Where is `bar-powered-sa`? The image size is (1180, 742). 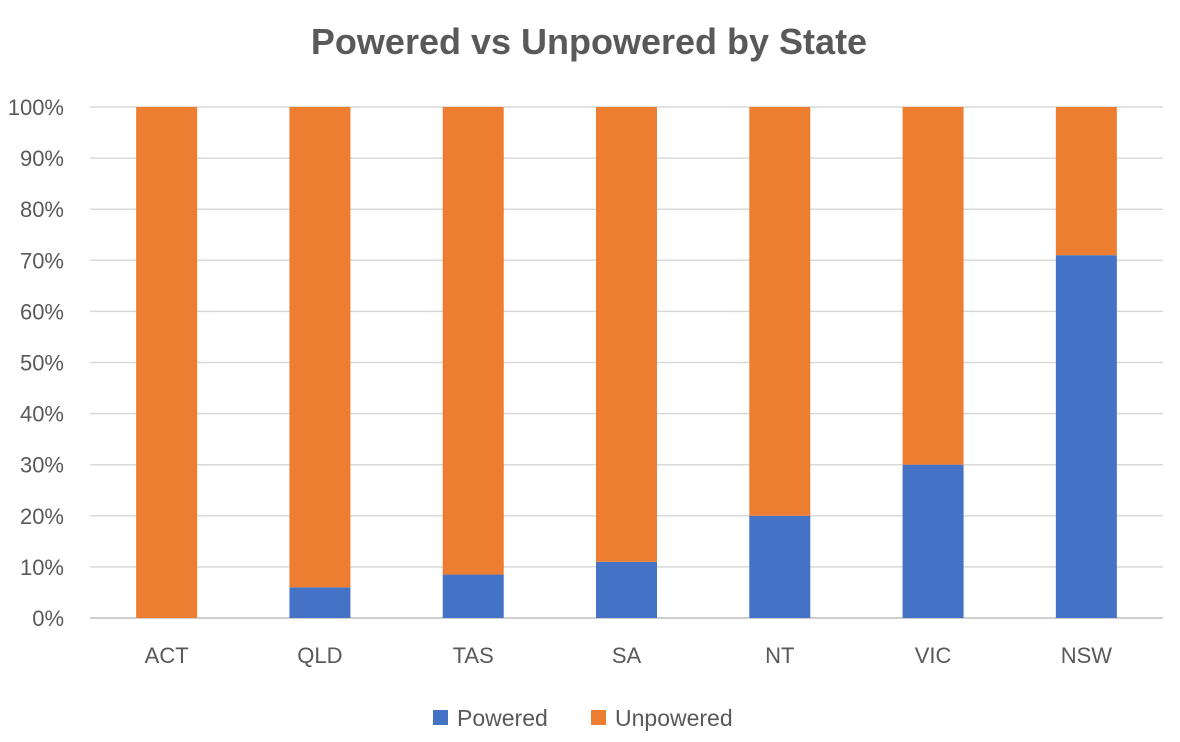 bar-powered-sa is located at coordinates (626, 589).